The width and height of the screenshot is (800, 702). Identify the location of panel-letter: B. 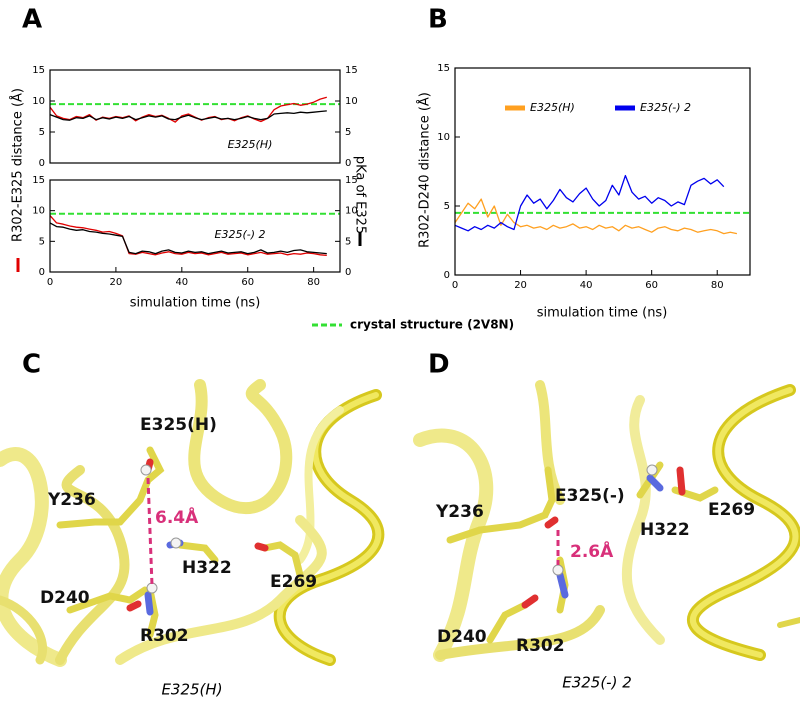
(438, 20).